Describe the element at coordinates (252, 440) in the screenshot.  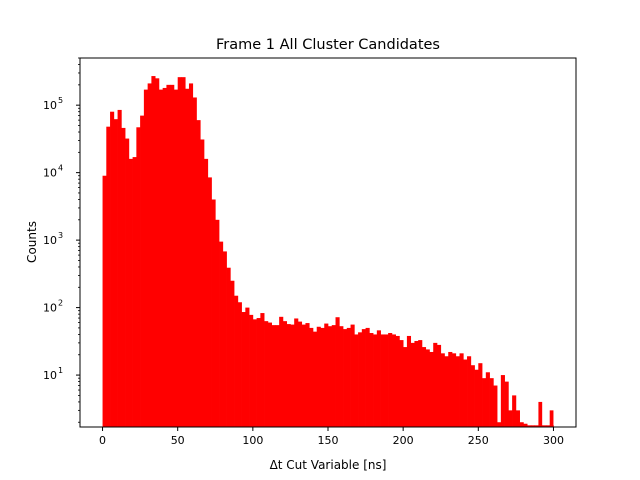
I see `x-tick-label: 100` at that location.